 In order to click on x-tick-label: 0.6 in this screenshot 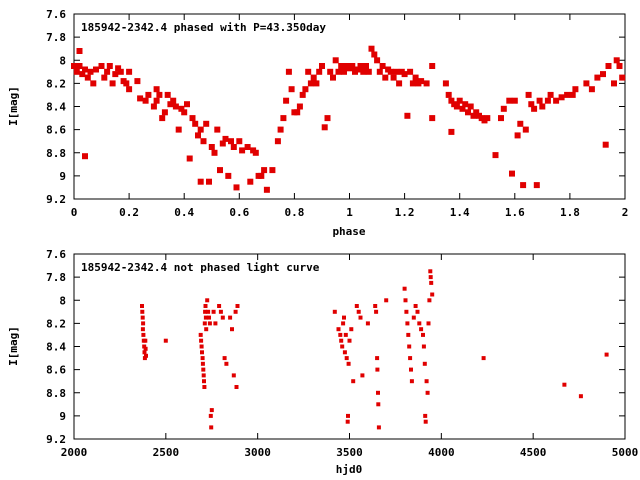, I will do `click(239, 212)`.